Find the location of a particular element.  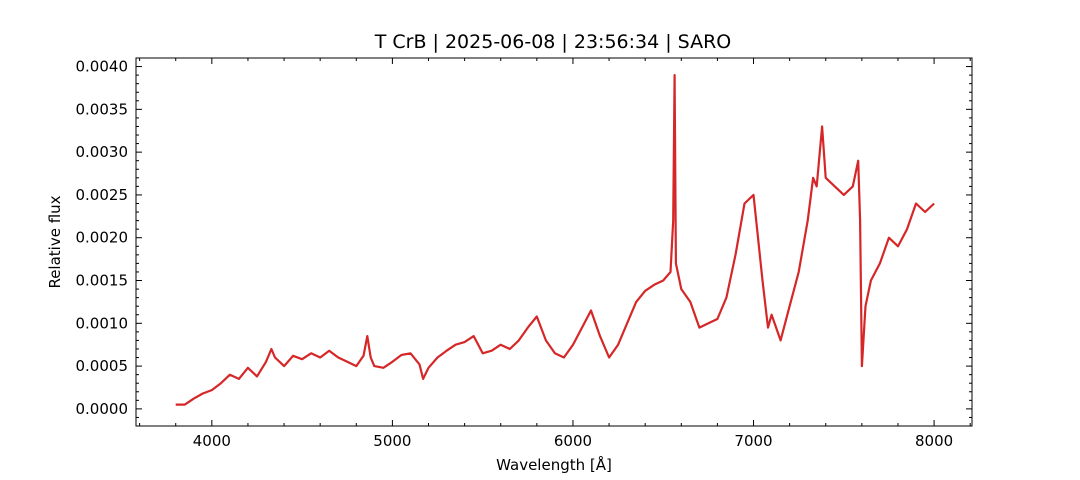

y-tick-label: 0.0025 is located at coordinates (102, 195).